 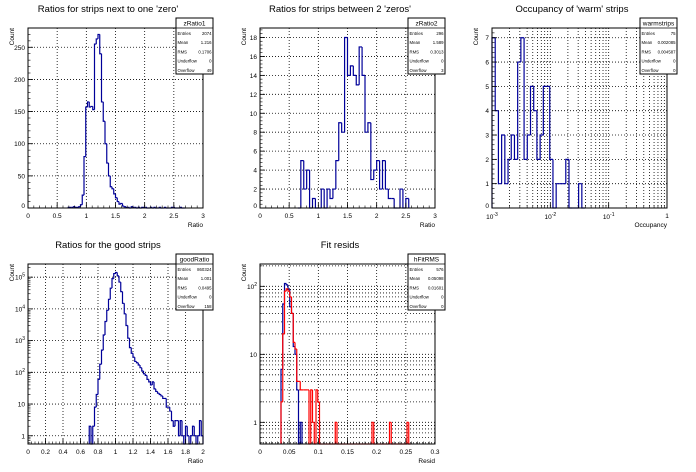 What do you see at coordinates (205, 51) in the screenshot?
I see `stats-value: 0.1706` at bounding box center [205, 51].